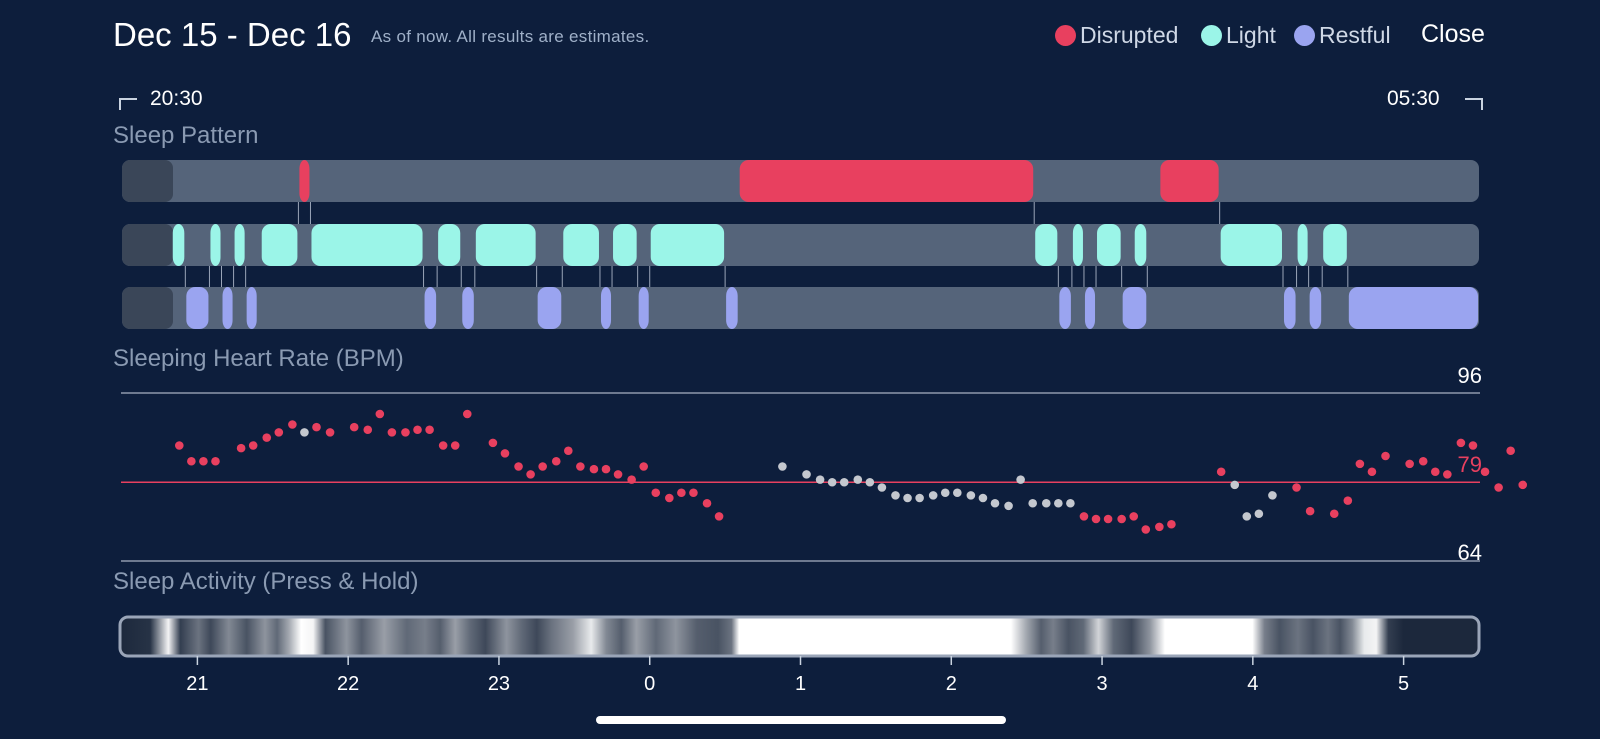  What do you see at coordinates (1065, 35) in the screenshot?
I see `disrupted-dot-icon` at bounding box center [1065, 35].